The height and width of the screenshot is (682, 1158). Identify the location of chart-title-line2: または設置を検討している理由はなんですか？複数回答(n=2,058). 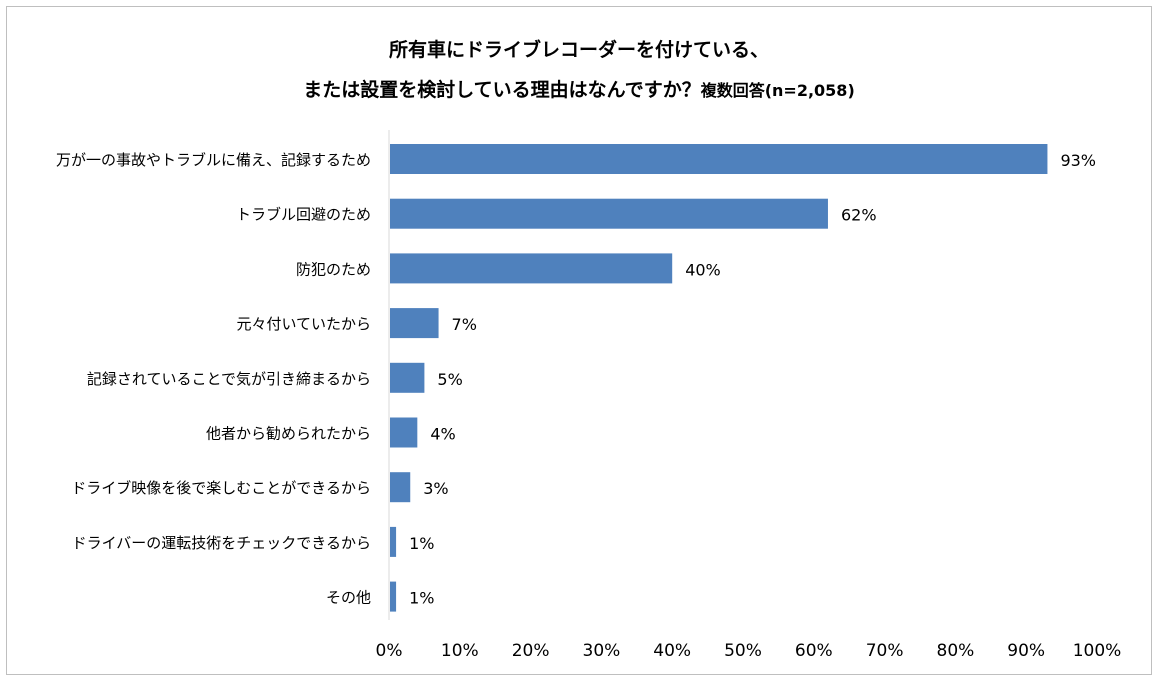
(579, 88).